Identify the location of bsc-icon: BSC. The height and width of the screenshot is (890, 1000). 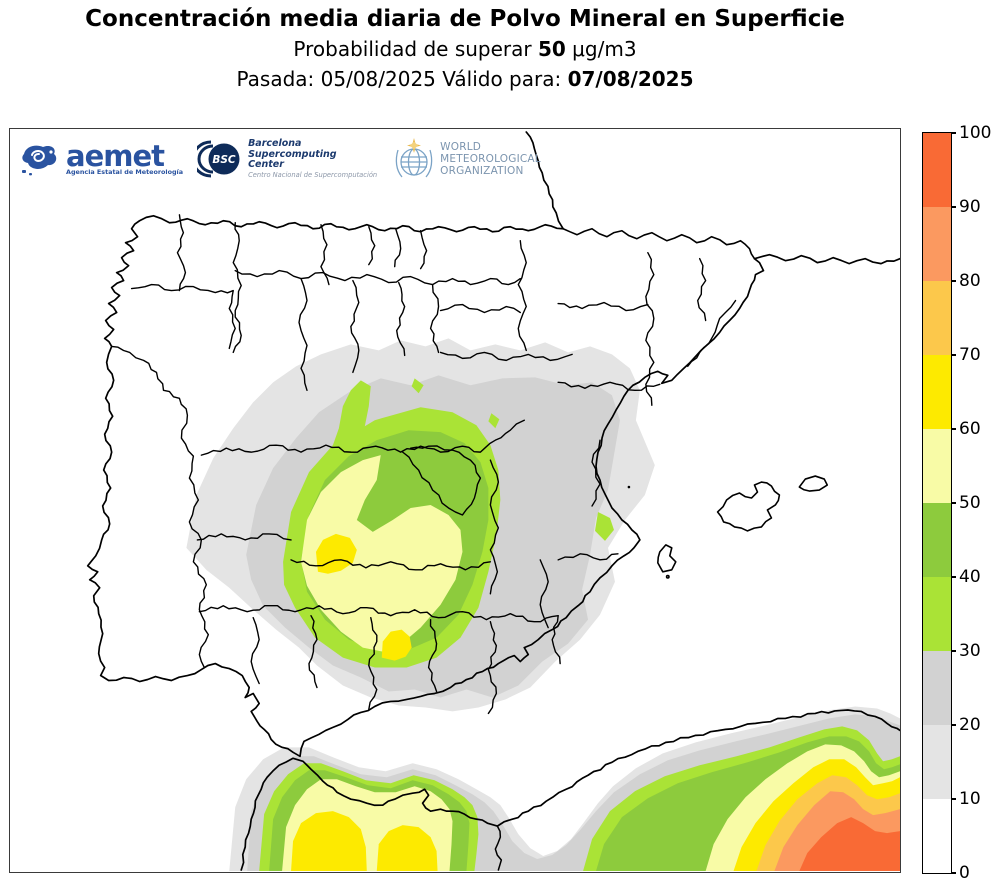
(218, 159).